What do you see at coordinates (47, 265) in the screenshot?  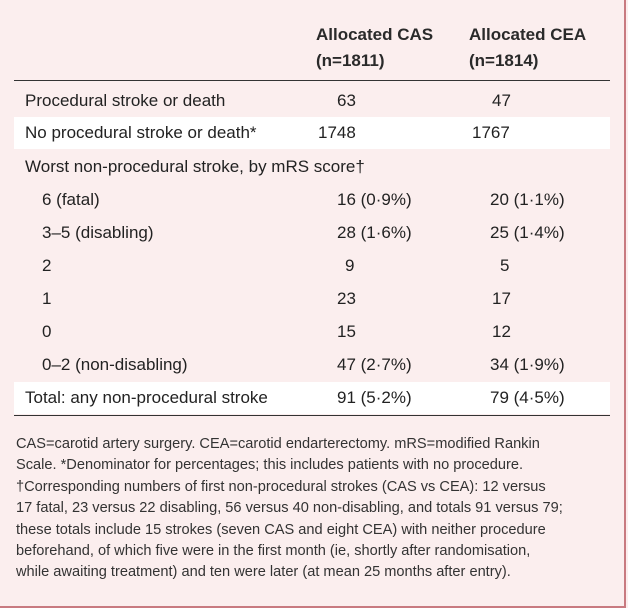 I see `row-label: 2` at bounding box center [47, 265].